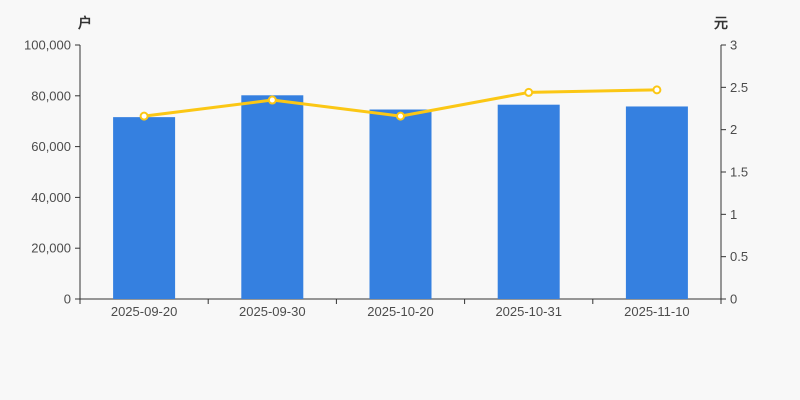 Image resolution: width=800 pixels, height=400 pixels. What do you see at coordinates (739, 256) in the screenshot?
I see `y-axis-right-tick-label: 0.5` at bounding box center [739, 256].